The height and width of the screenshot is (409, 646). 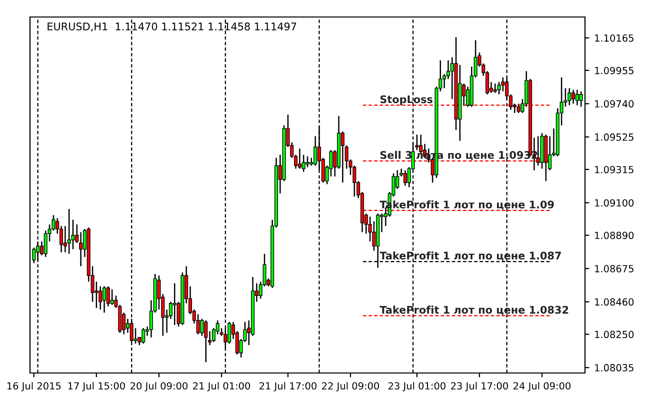 I want to click on y-tick-label: 1.09315, so click(x=614, y=170).